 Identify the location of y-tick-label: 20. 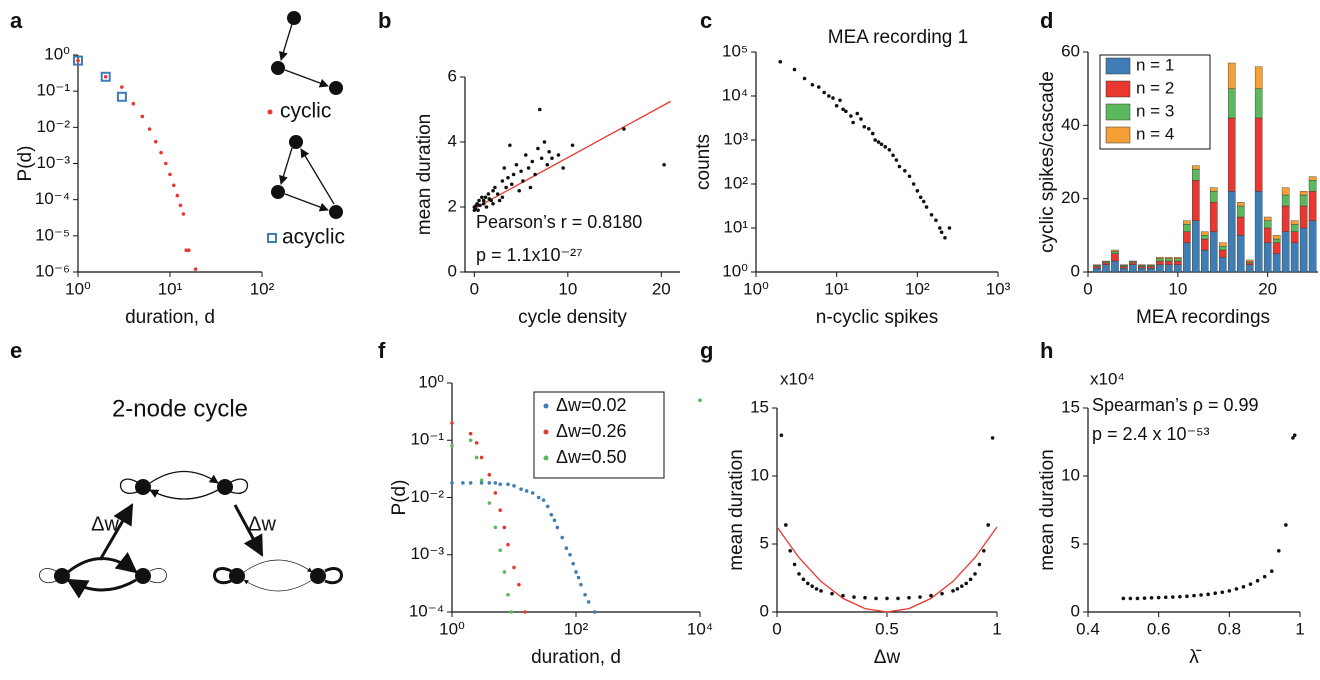
(1070, 197).